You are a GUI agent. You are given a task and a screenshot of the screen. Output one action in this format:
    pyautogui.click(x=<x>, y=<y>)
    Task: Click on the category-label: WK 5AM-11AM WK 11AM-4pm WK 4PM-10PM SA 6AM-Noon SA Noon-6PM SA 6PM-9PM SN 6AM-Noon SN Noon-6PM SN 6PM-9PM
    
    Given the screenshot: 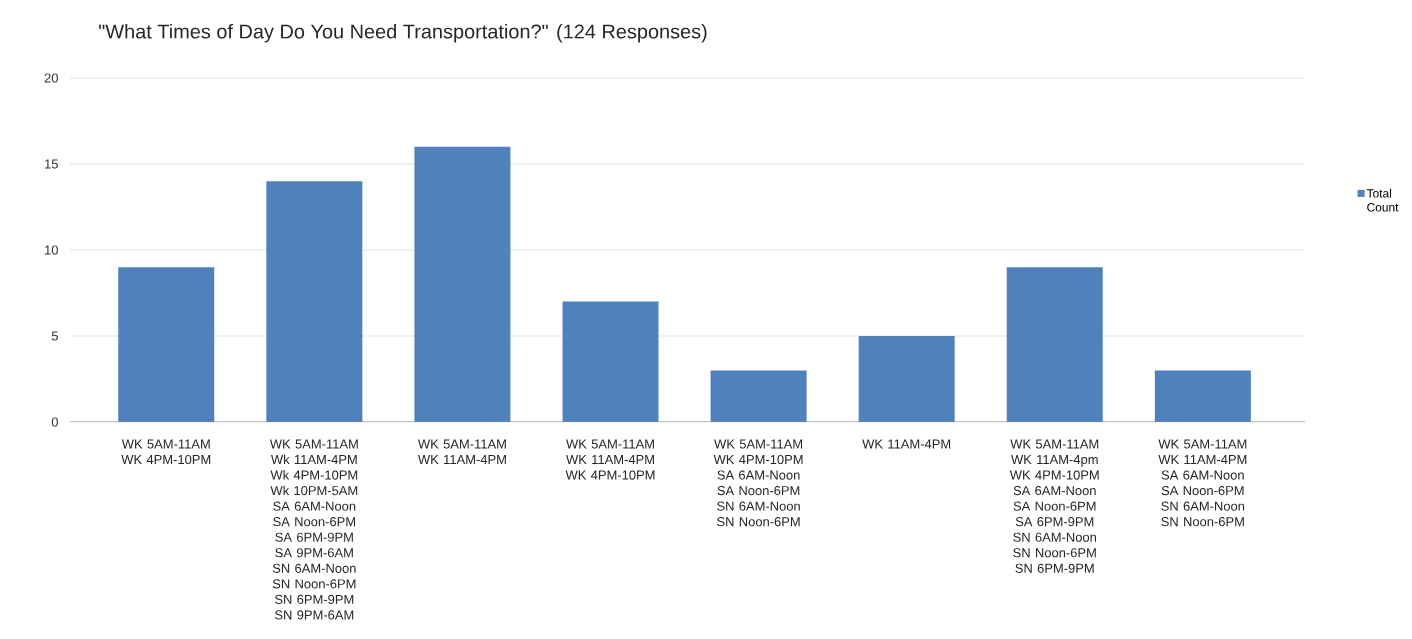 What is the action you would take?
    pyautogui.click(x=1054, y=506)
    